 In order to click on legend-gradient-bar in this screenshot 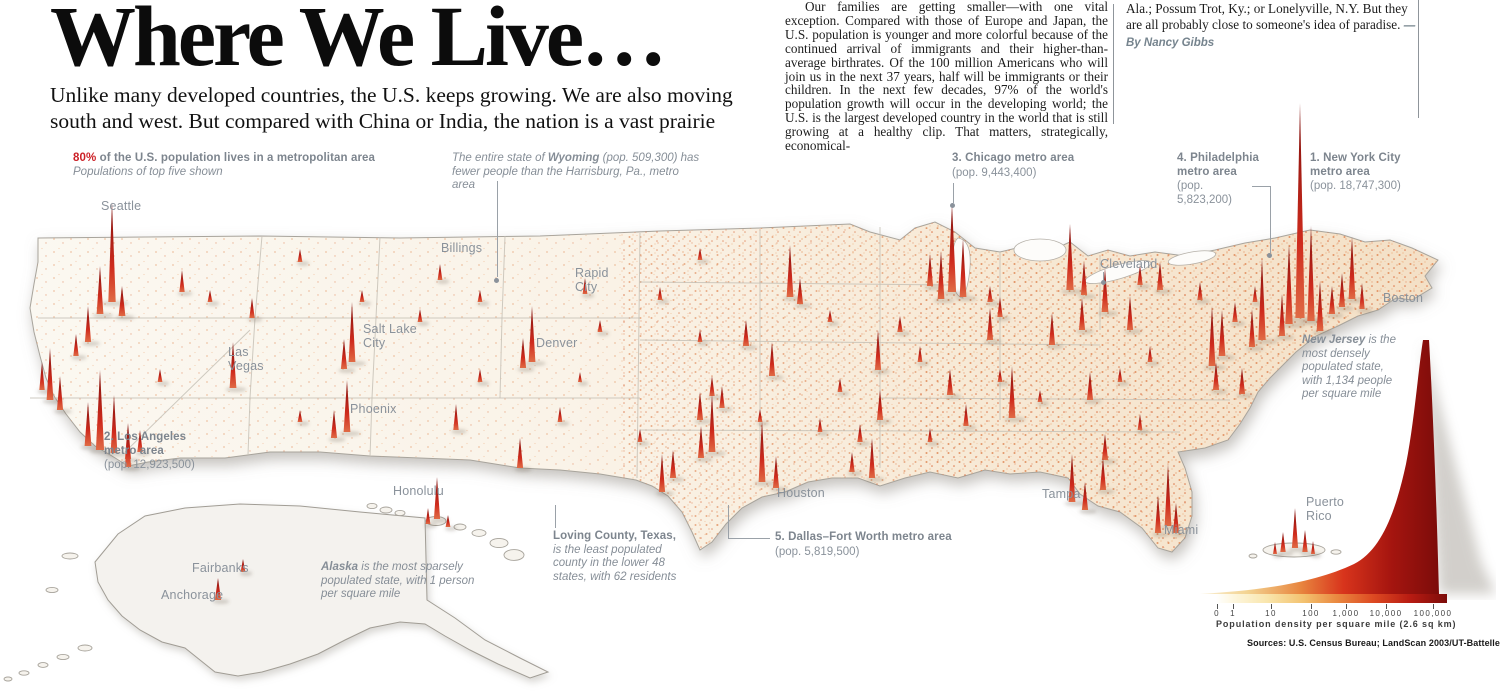, I will do `click(1331, 598)`.